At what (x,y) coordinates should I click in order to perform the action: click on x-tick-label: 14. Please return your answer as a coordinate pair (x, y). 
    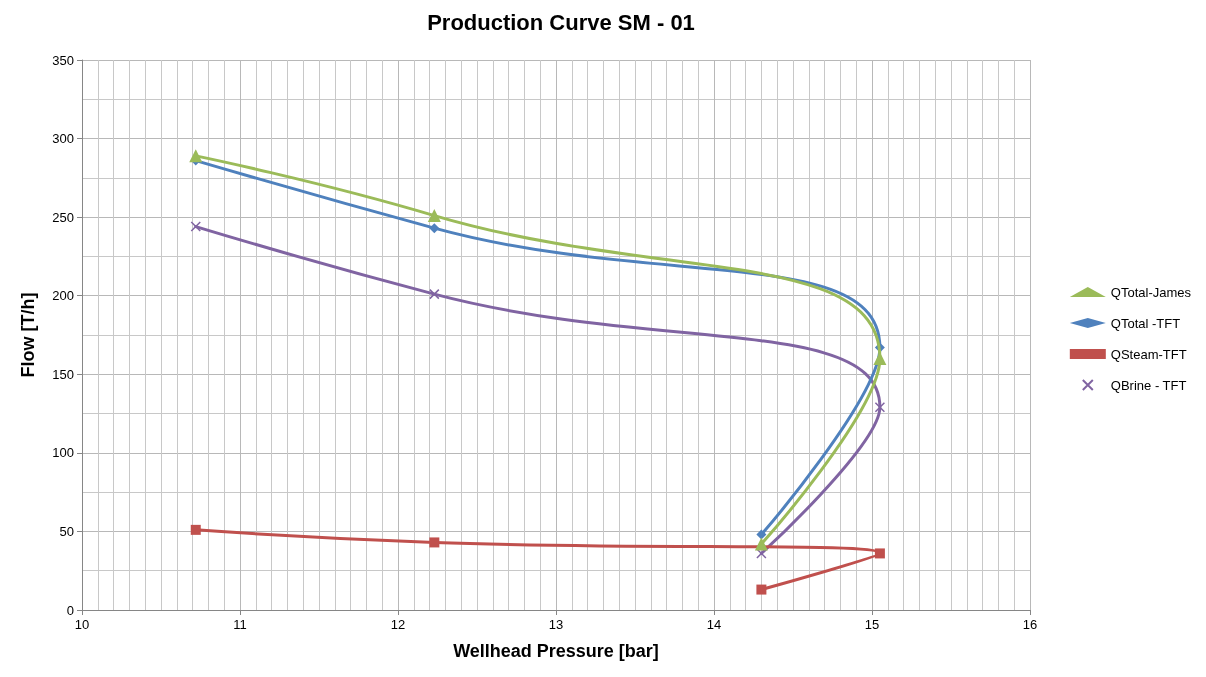
    Looking at the image, I should click on (714, 624).